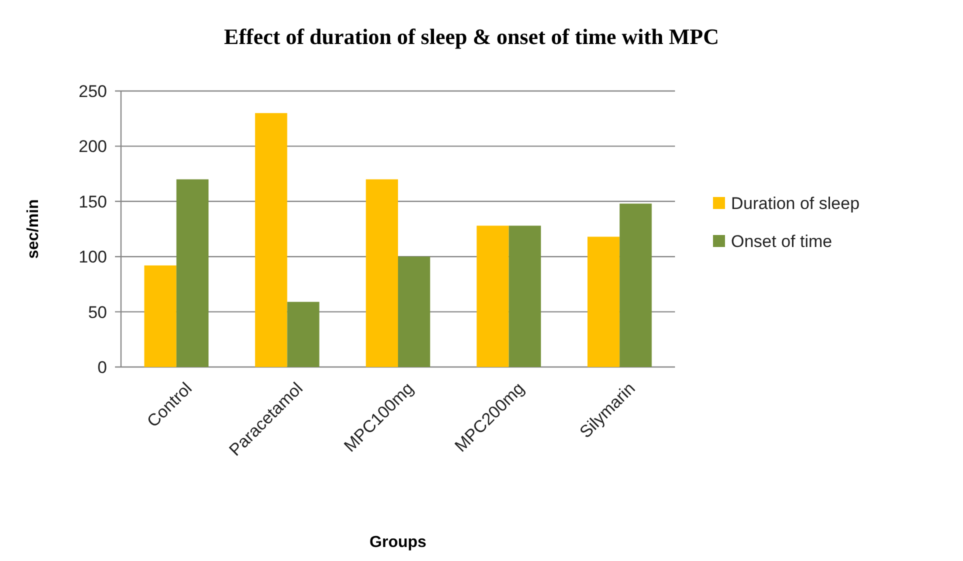 This screenshot has height=561, width=963. I want to click on chart-title: Effect of duration of sleep & onset of time with MPC, so click(471, 36).